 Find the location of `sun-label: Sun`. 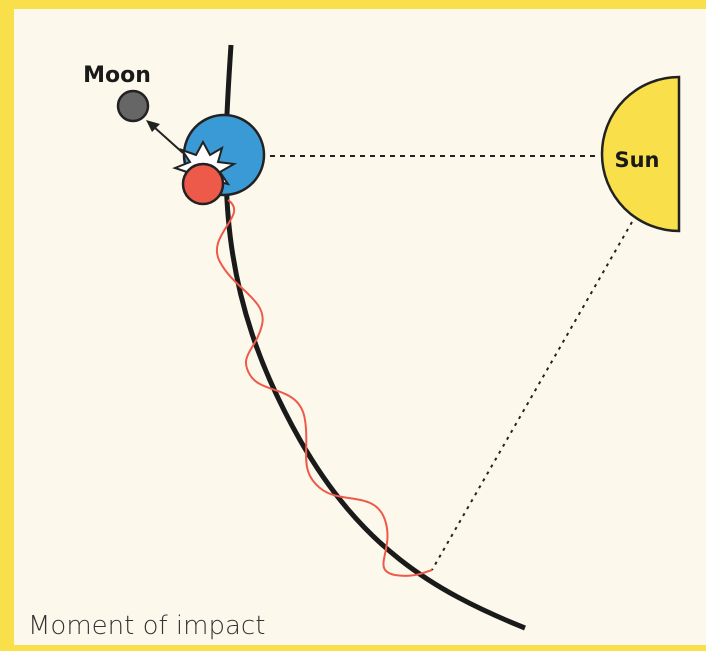

sun-label: Sun is located at coordinates (636, 160).